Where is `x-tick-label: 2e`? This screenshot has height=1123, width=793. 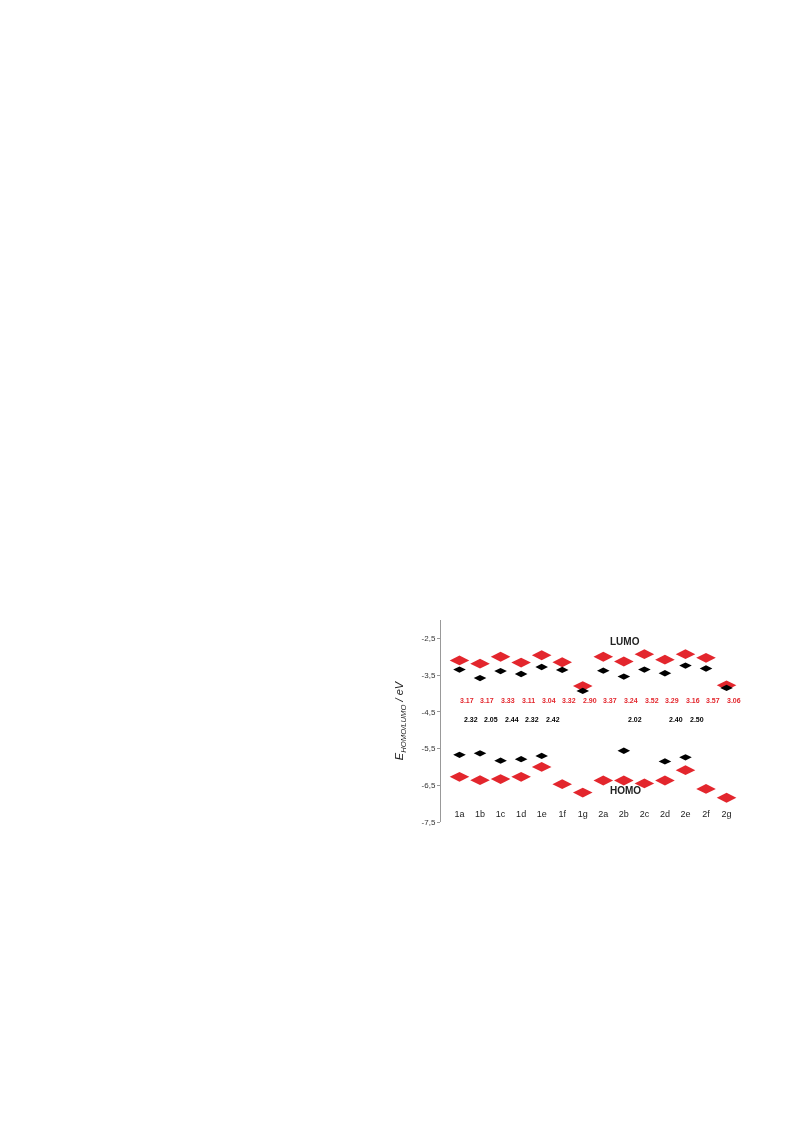
x-tick-label: 2e is located at coordinates (685, 813).